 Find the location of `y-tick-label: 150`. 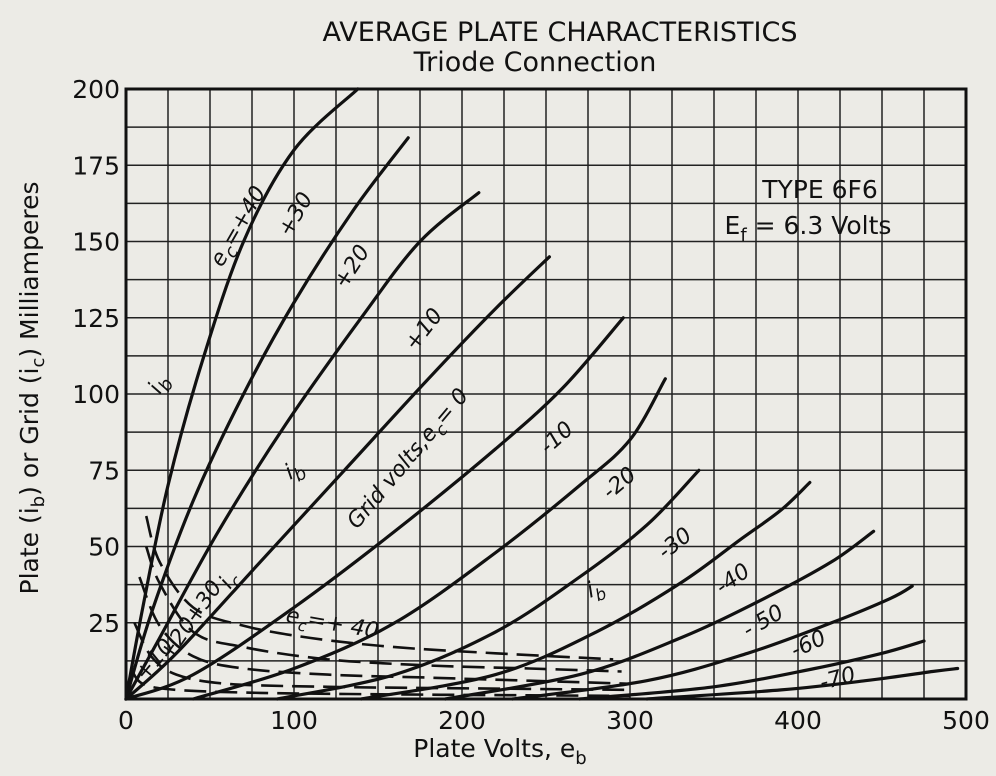

y-tick-label: 150 is located at coordinates (96, 242).